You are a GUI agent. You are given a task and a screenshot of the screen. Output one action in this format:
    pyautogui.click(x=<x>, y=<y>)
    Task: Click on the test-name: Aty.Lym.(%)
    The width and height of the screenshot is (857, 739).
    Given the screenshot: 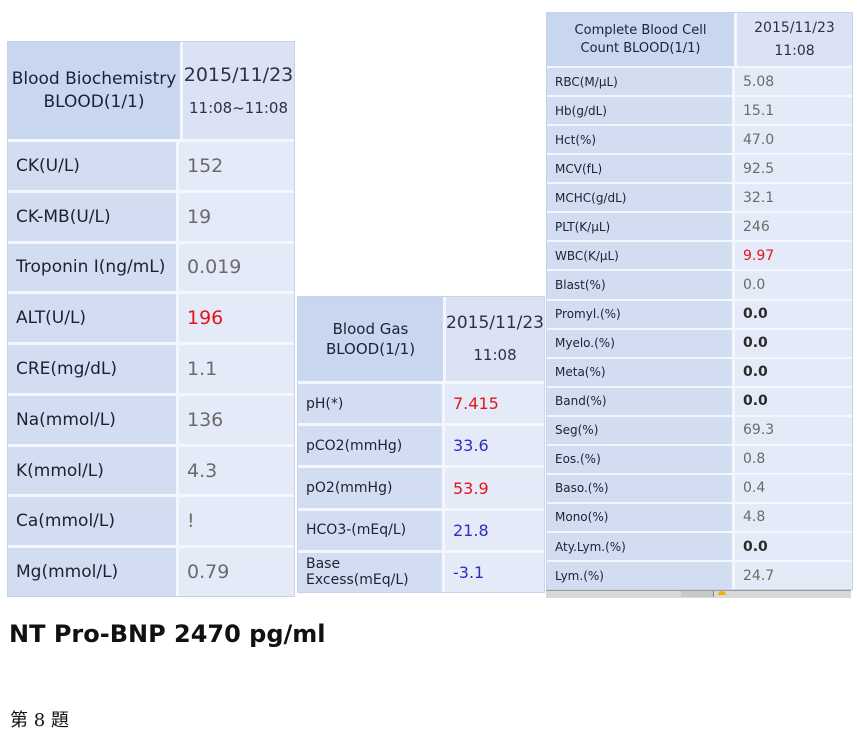 What is the action you would take?
    pyautogui.click(x=641, y=547)
    